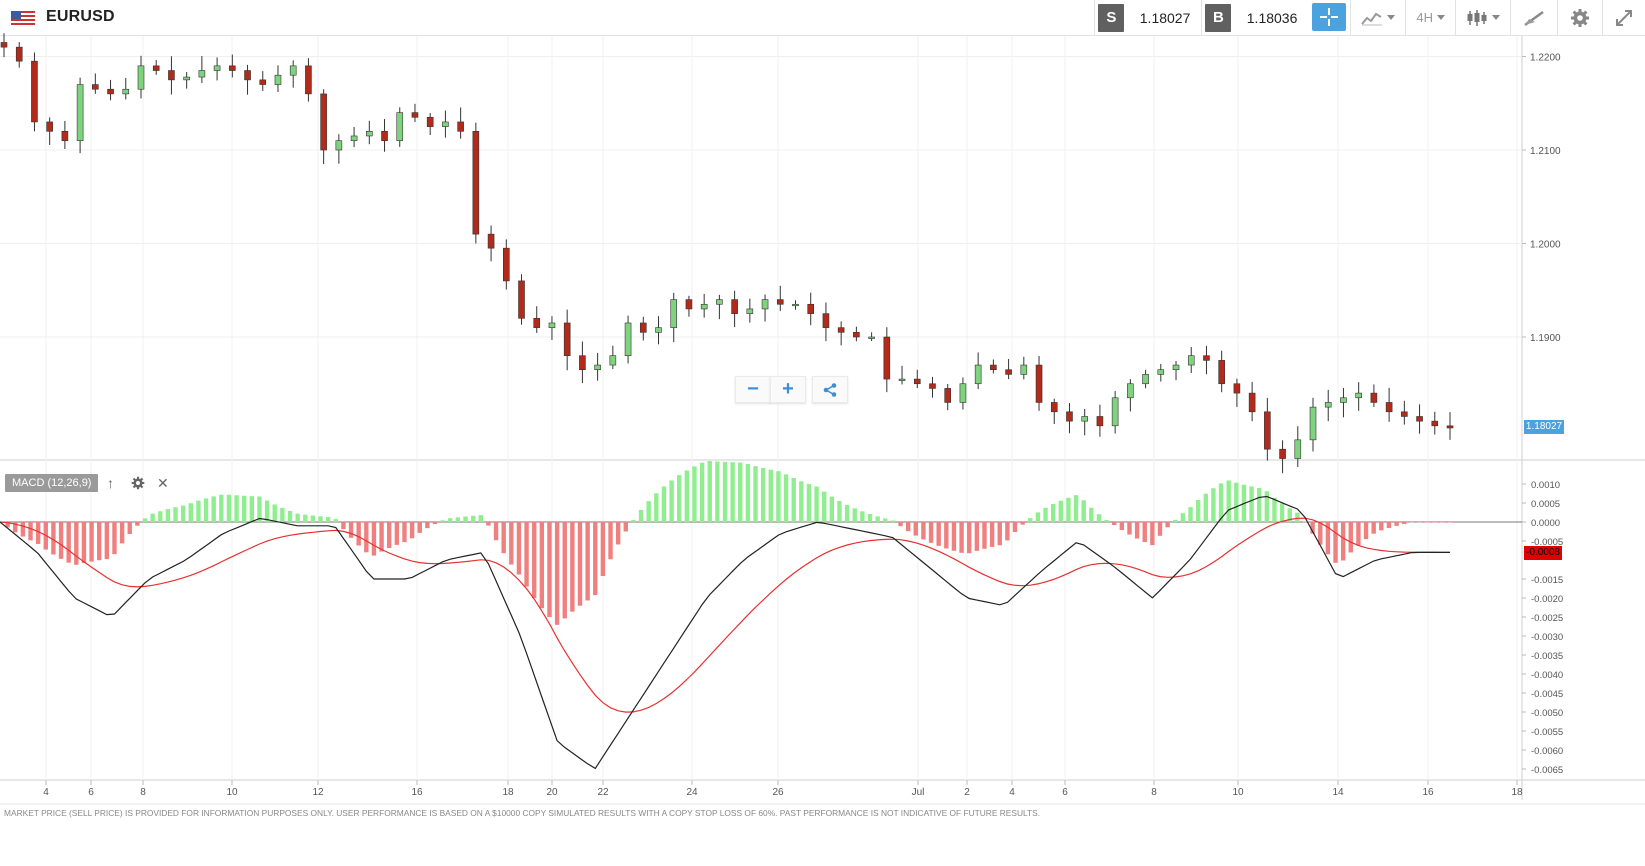 The width and height of the screenshot is (1645, 866). I want to click on current-price-tag: 1.18027, so click(1544, 427).